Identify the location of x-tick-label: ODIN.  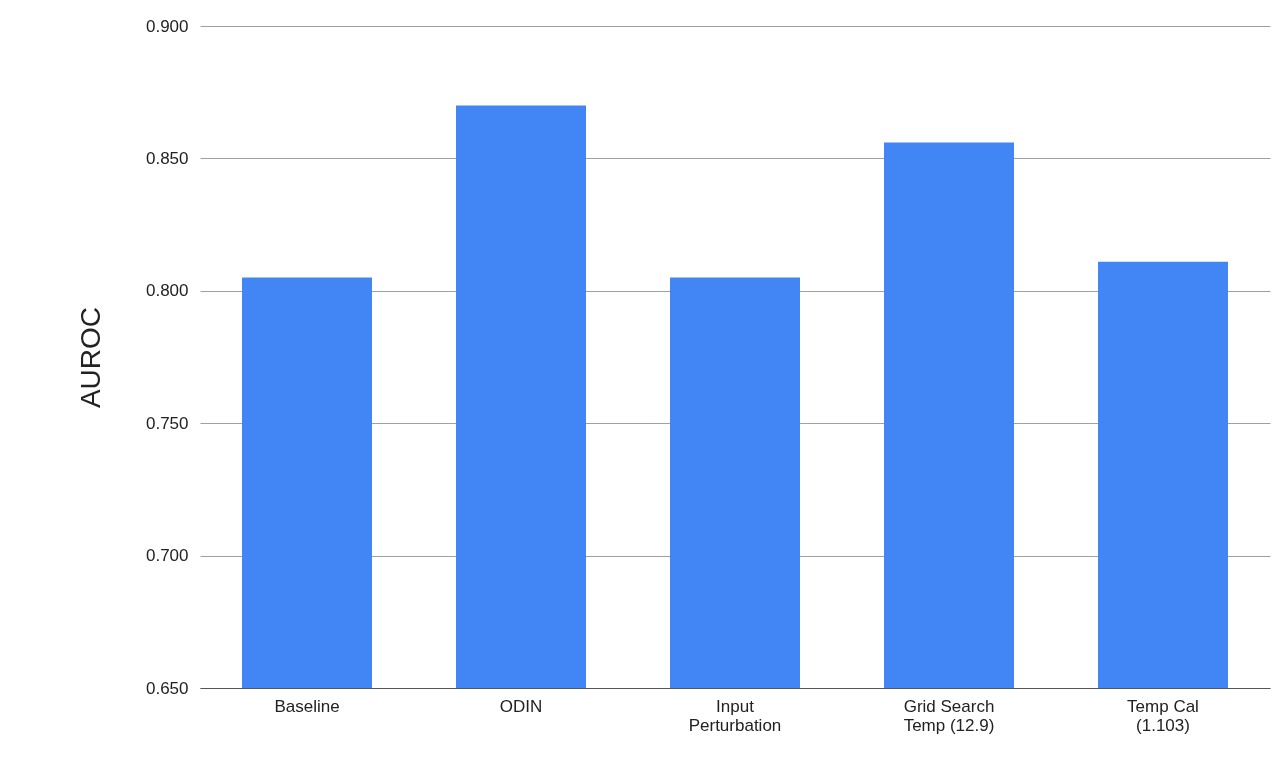
(521, 706).